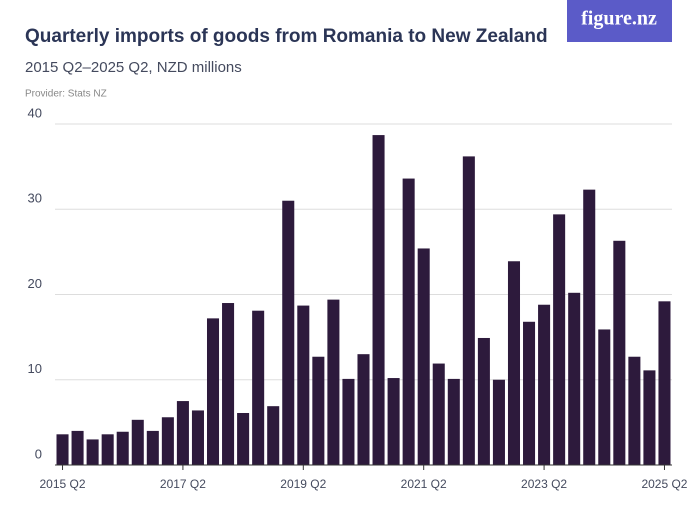 This screenshot has width=700, height=525. I want to click on logo: figure.nz, so click(619, 19).